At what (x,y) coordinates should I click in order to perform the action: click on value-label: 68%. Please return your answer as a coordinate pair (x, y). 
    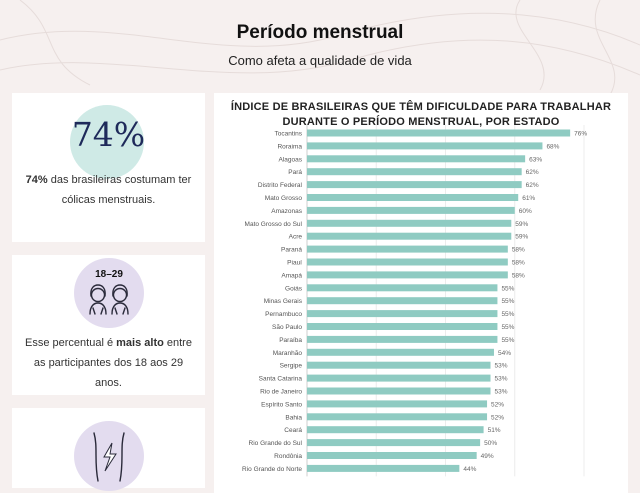
    Looking at the image, I should click on (552, 146).